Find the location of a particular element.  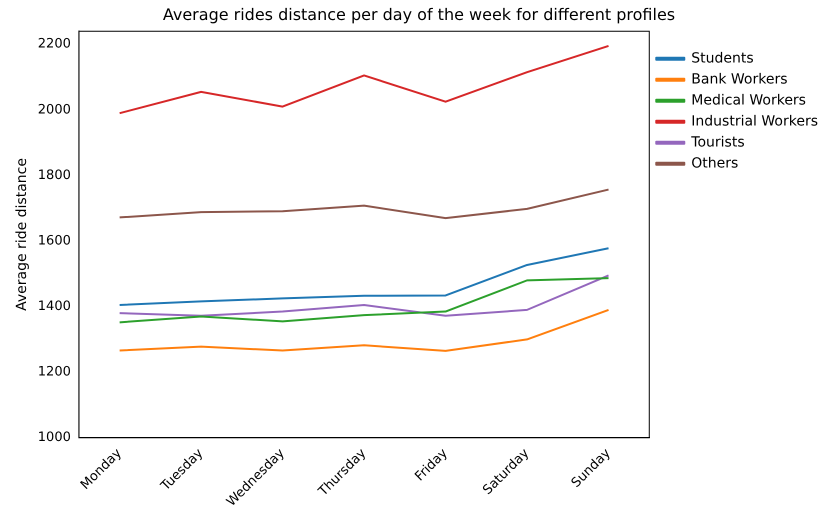

legend-label: Tourists is located at coordinates (717, 142).